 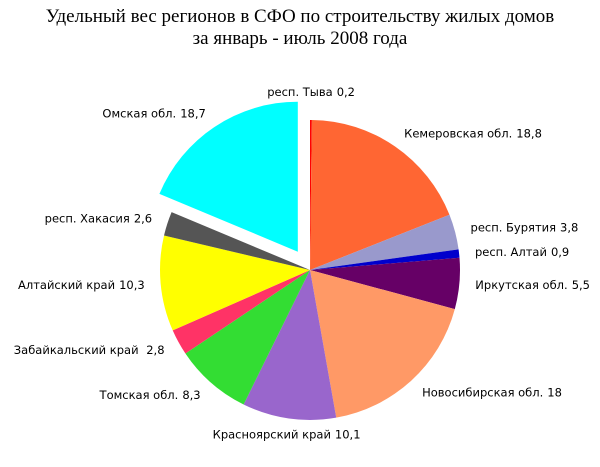 I want to click on value-label: 8,3, so click(x=191, y=394).